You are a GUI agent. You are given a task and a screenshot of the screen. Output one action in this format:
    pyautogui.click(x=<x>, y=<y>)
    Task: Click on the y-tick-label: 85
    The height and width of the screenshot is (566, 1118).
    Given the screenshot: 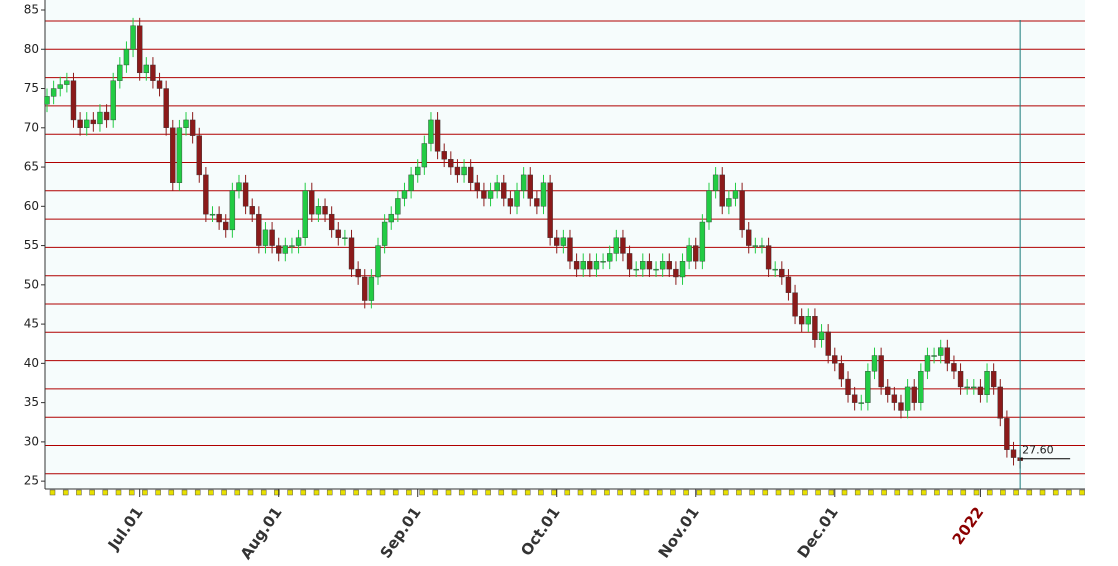 What is the action you would take?
    pyautogui.click(x=31, y=10)
    